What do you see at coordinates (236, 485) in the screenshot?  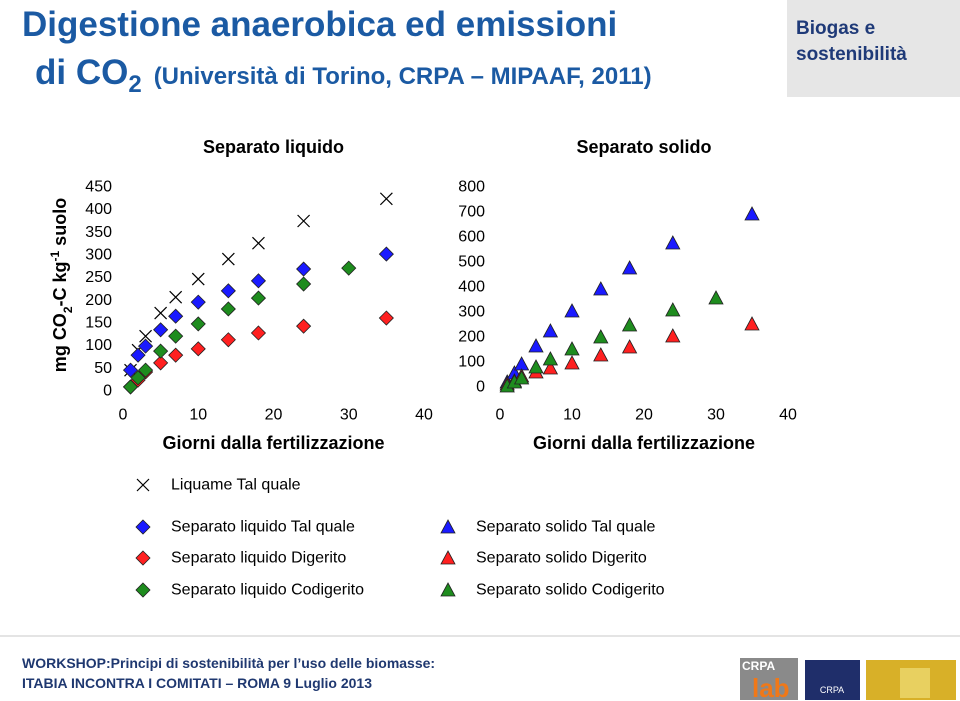 I see `legend-label: Liquame Tal quale` at bounding box center [236, 485].